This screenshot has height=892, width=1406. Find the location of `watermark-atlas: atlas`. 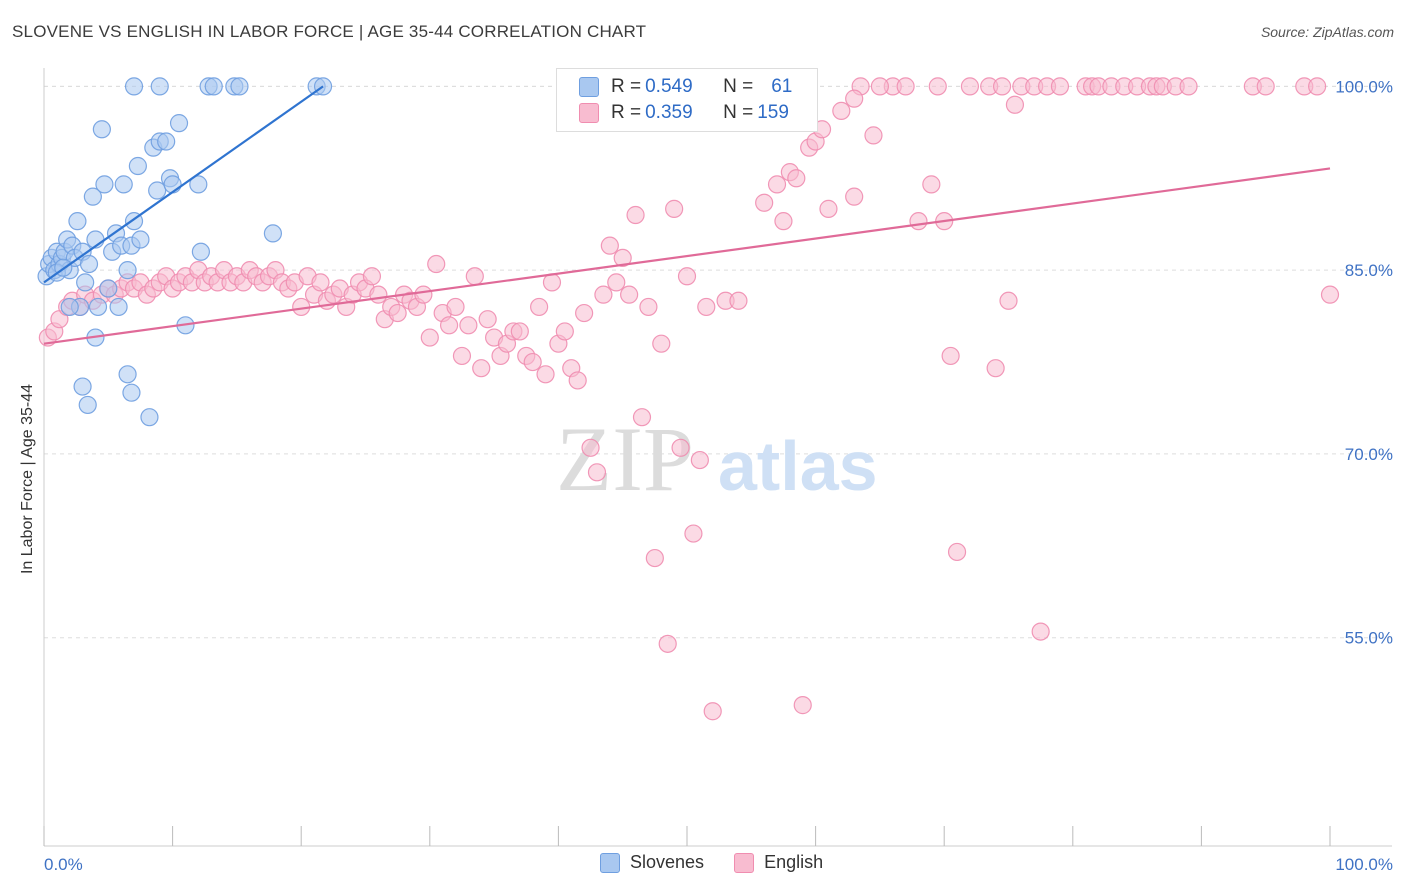

watermark-atlas: atlas is located at coordinates (798, 466).